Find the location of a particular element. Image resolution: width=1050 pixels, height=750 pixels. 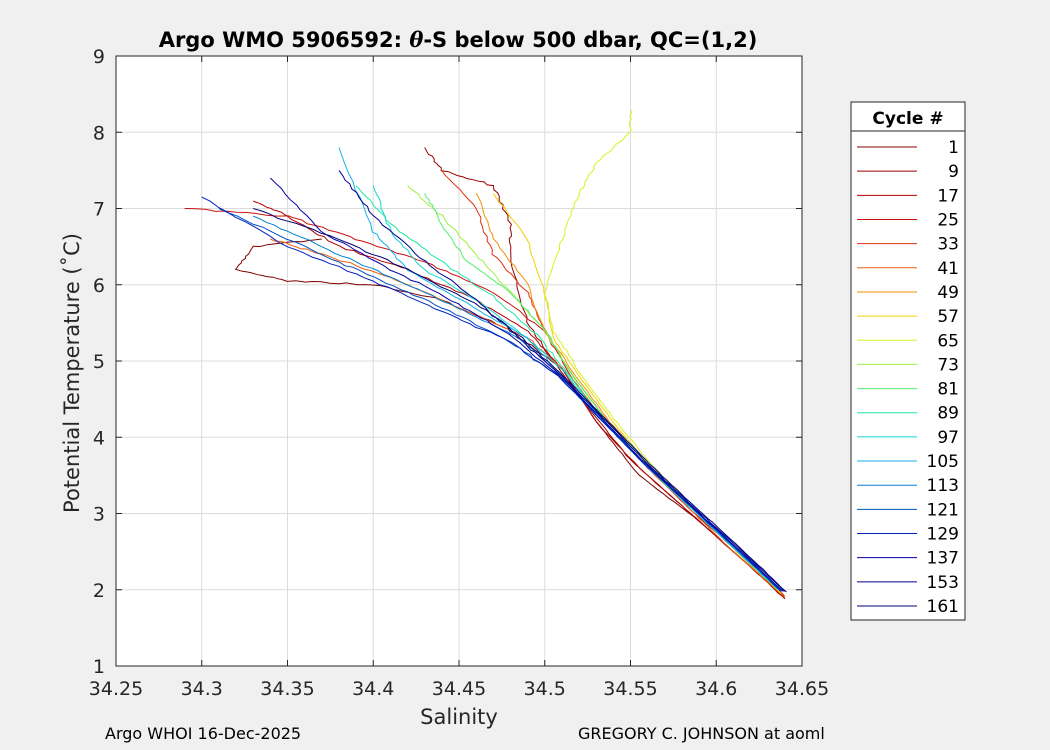

footer-right: GREGORY C. JOHNSON at aoml is located at coordinates (701, 733).